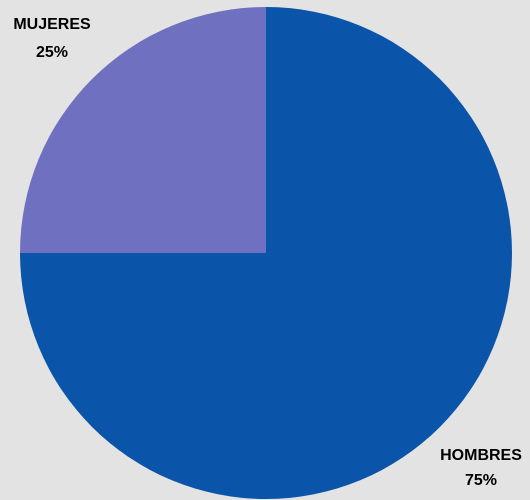  I want to click on mujeres-value-label: 25%, so click(52, 52).